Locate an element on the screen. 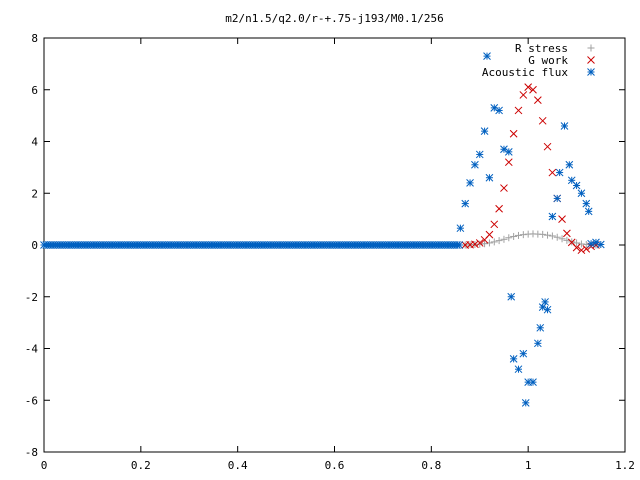 The width and height of the screenshot is (640, 480). legend: R stress G work Acoustic flux is located at coordinates (538, 60).